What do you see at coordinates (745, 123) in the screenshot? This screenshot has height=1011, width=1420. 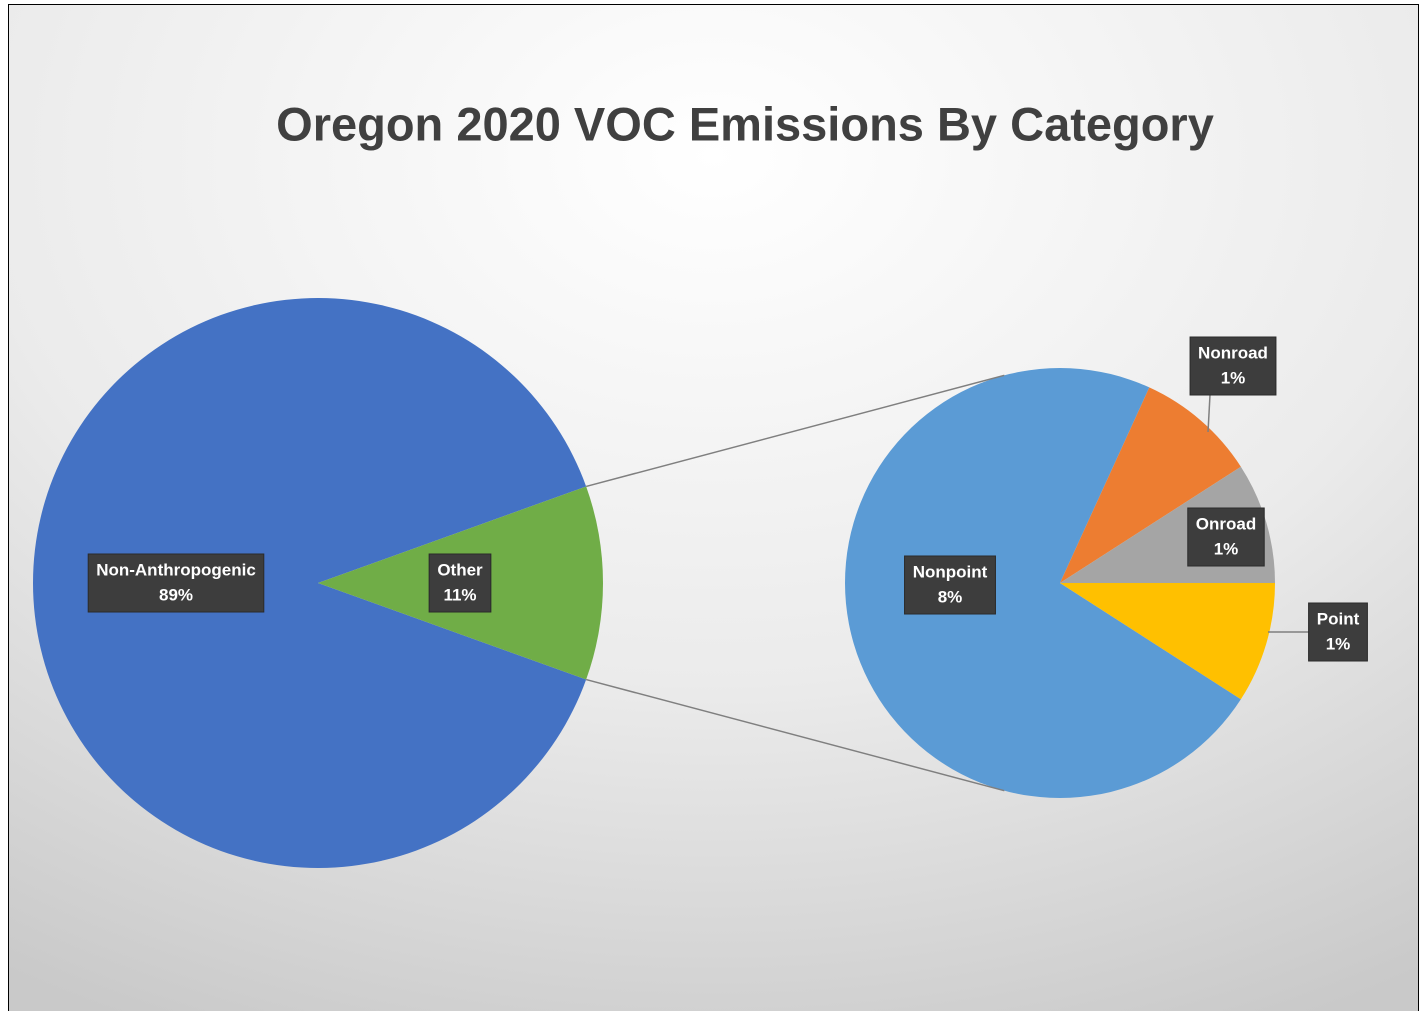 I see `chart-title: Oregon 2020 VOC Emissions By Category` at bounding box center [745, 123].